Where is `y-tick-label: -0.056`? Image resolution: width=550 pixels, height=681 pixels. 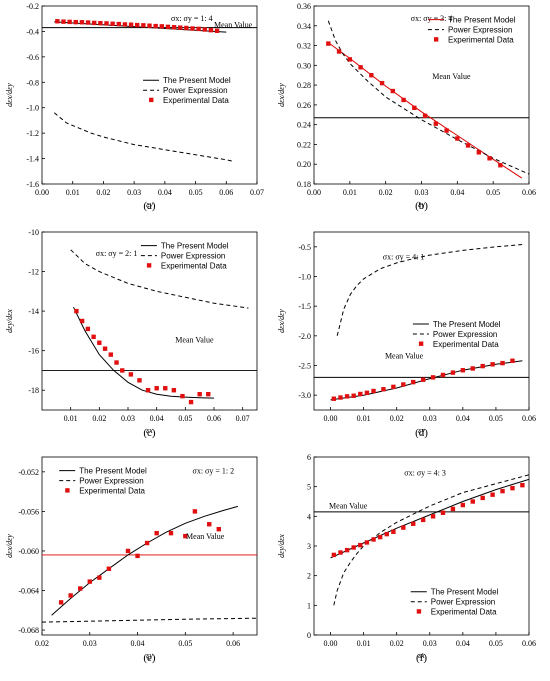
y-tick-label: -0.056 is located at coordinates (28, 511).